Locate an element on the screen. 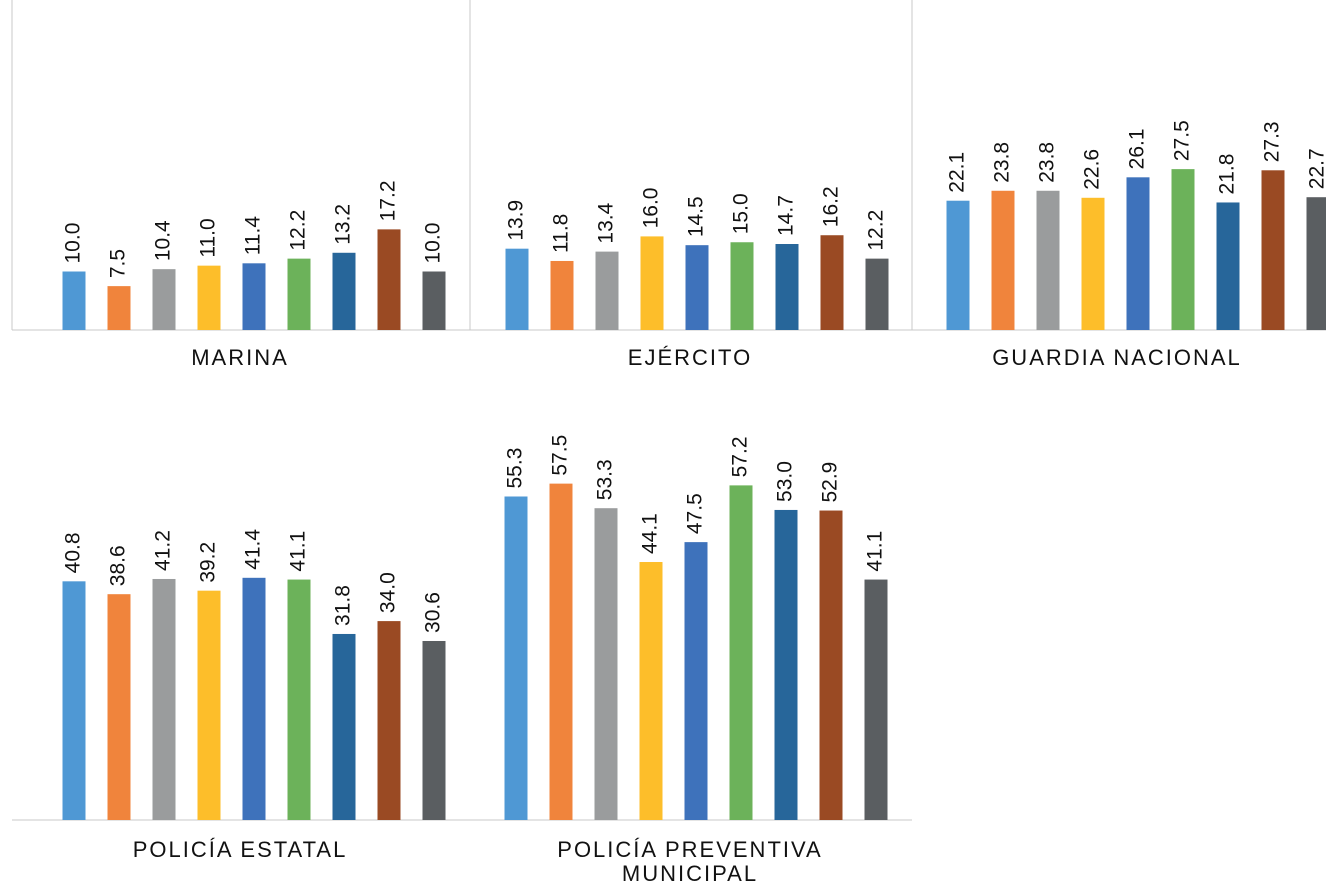  value-label: 31.8 is located at coordinates (343, 605).